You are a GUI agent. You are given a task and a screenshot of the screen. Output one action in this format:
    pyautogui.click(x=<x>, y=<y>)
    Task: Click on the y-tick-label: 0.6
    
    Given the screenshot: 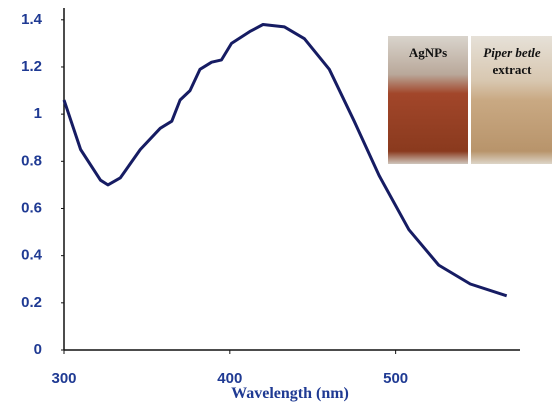 What is the action you would take?
    pyautogui.click(x=31, y=207)
    